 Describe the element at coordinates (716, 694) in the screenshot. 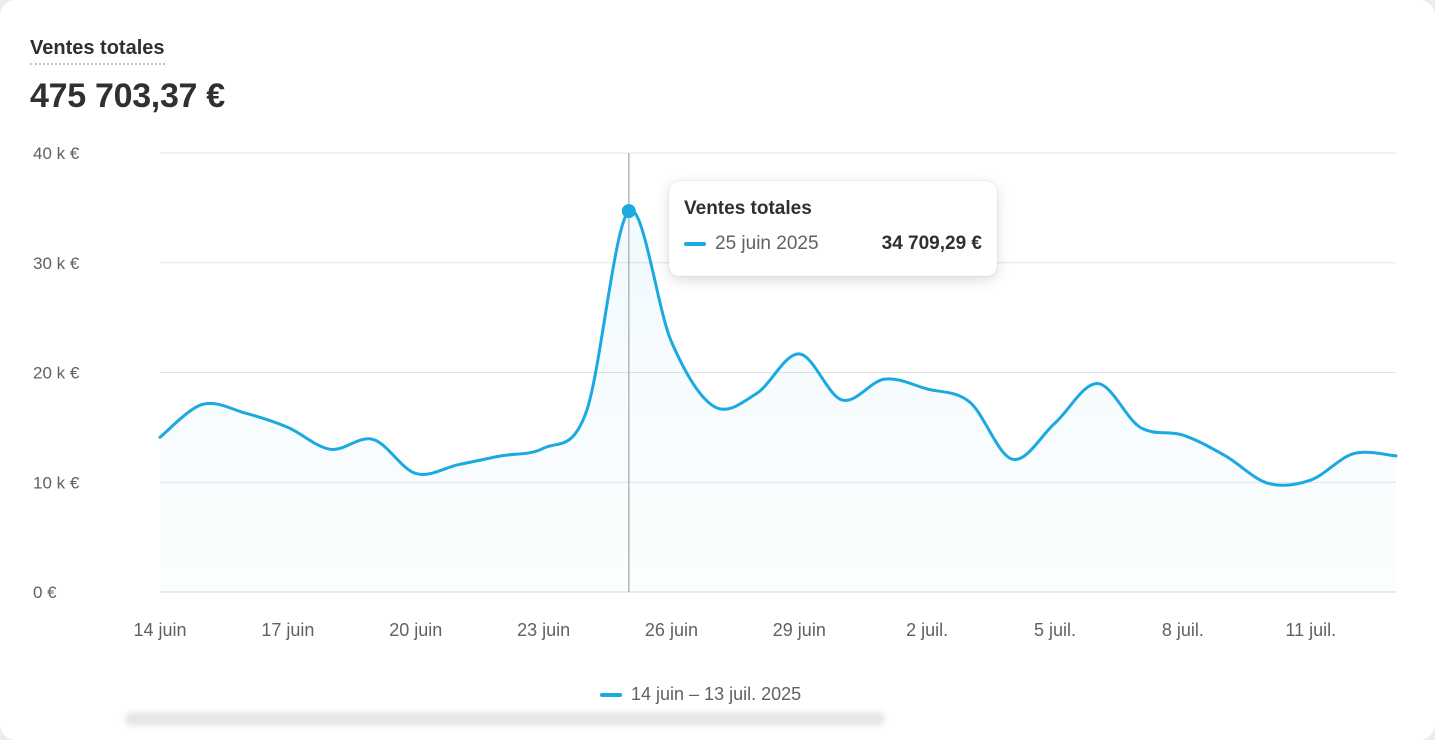

I see `legend-label: 14 juin – 13 juil. 2025` at that location.